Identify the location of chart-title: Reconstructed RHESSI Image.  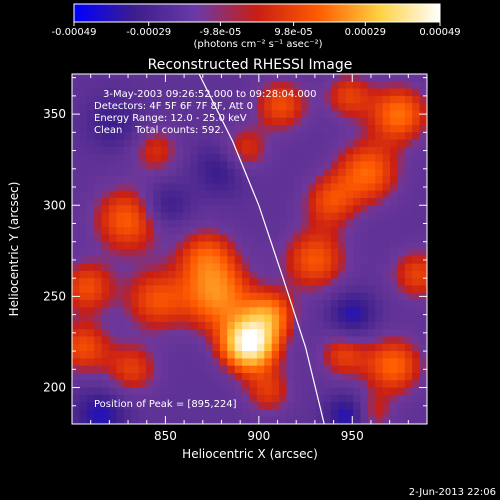
(250, 65).